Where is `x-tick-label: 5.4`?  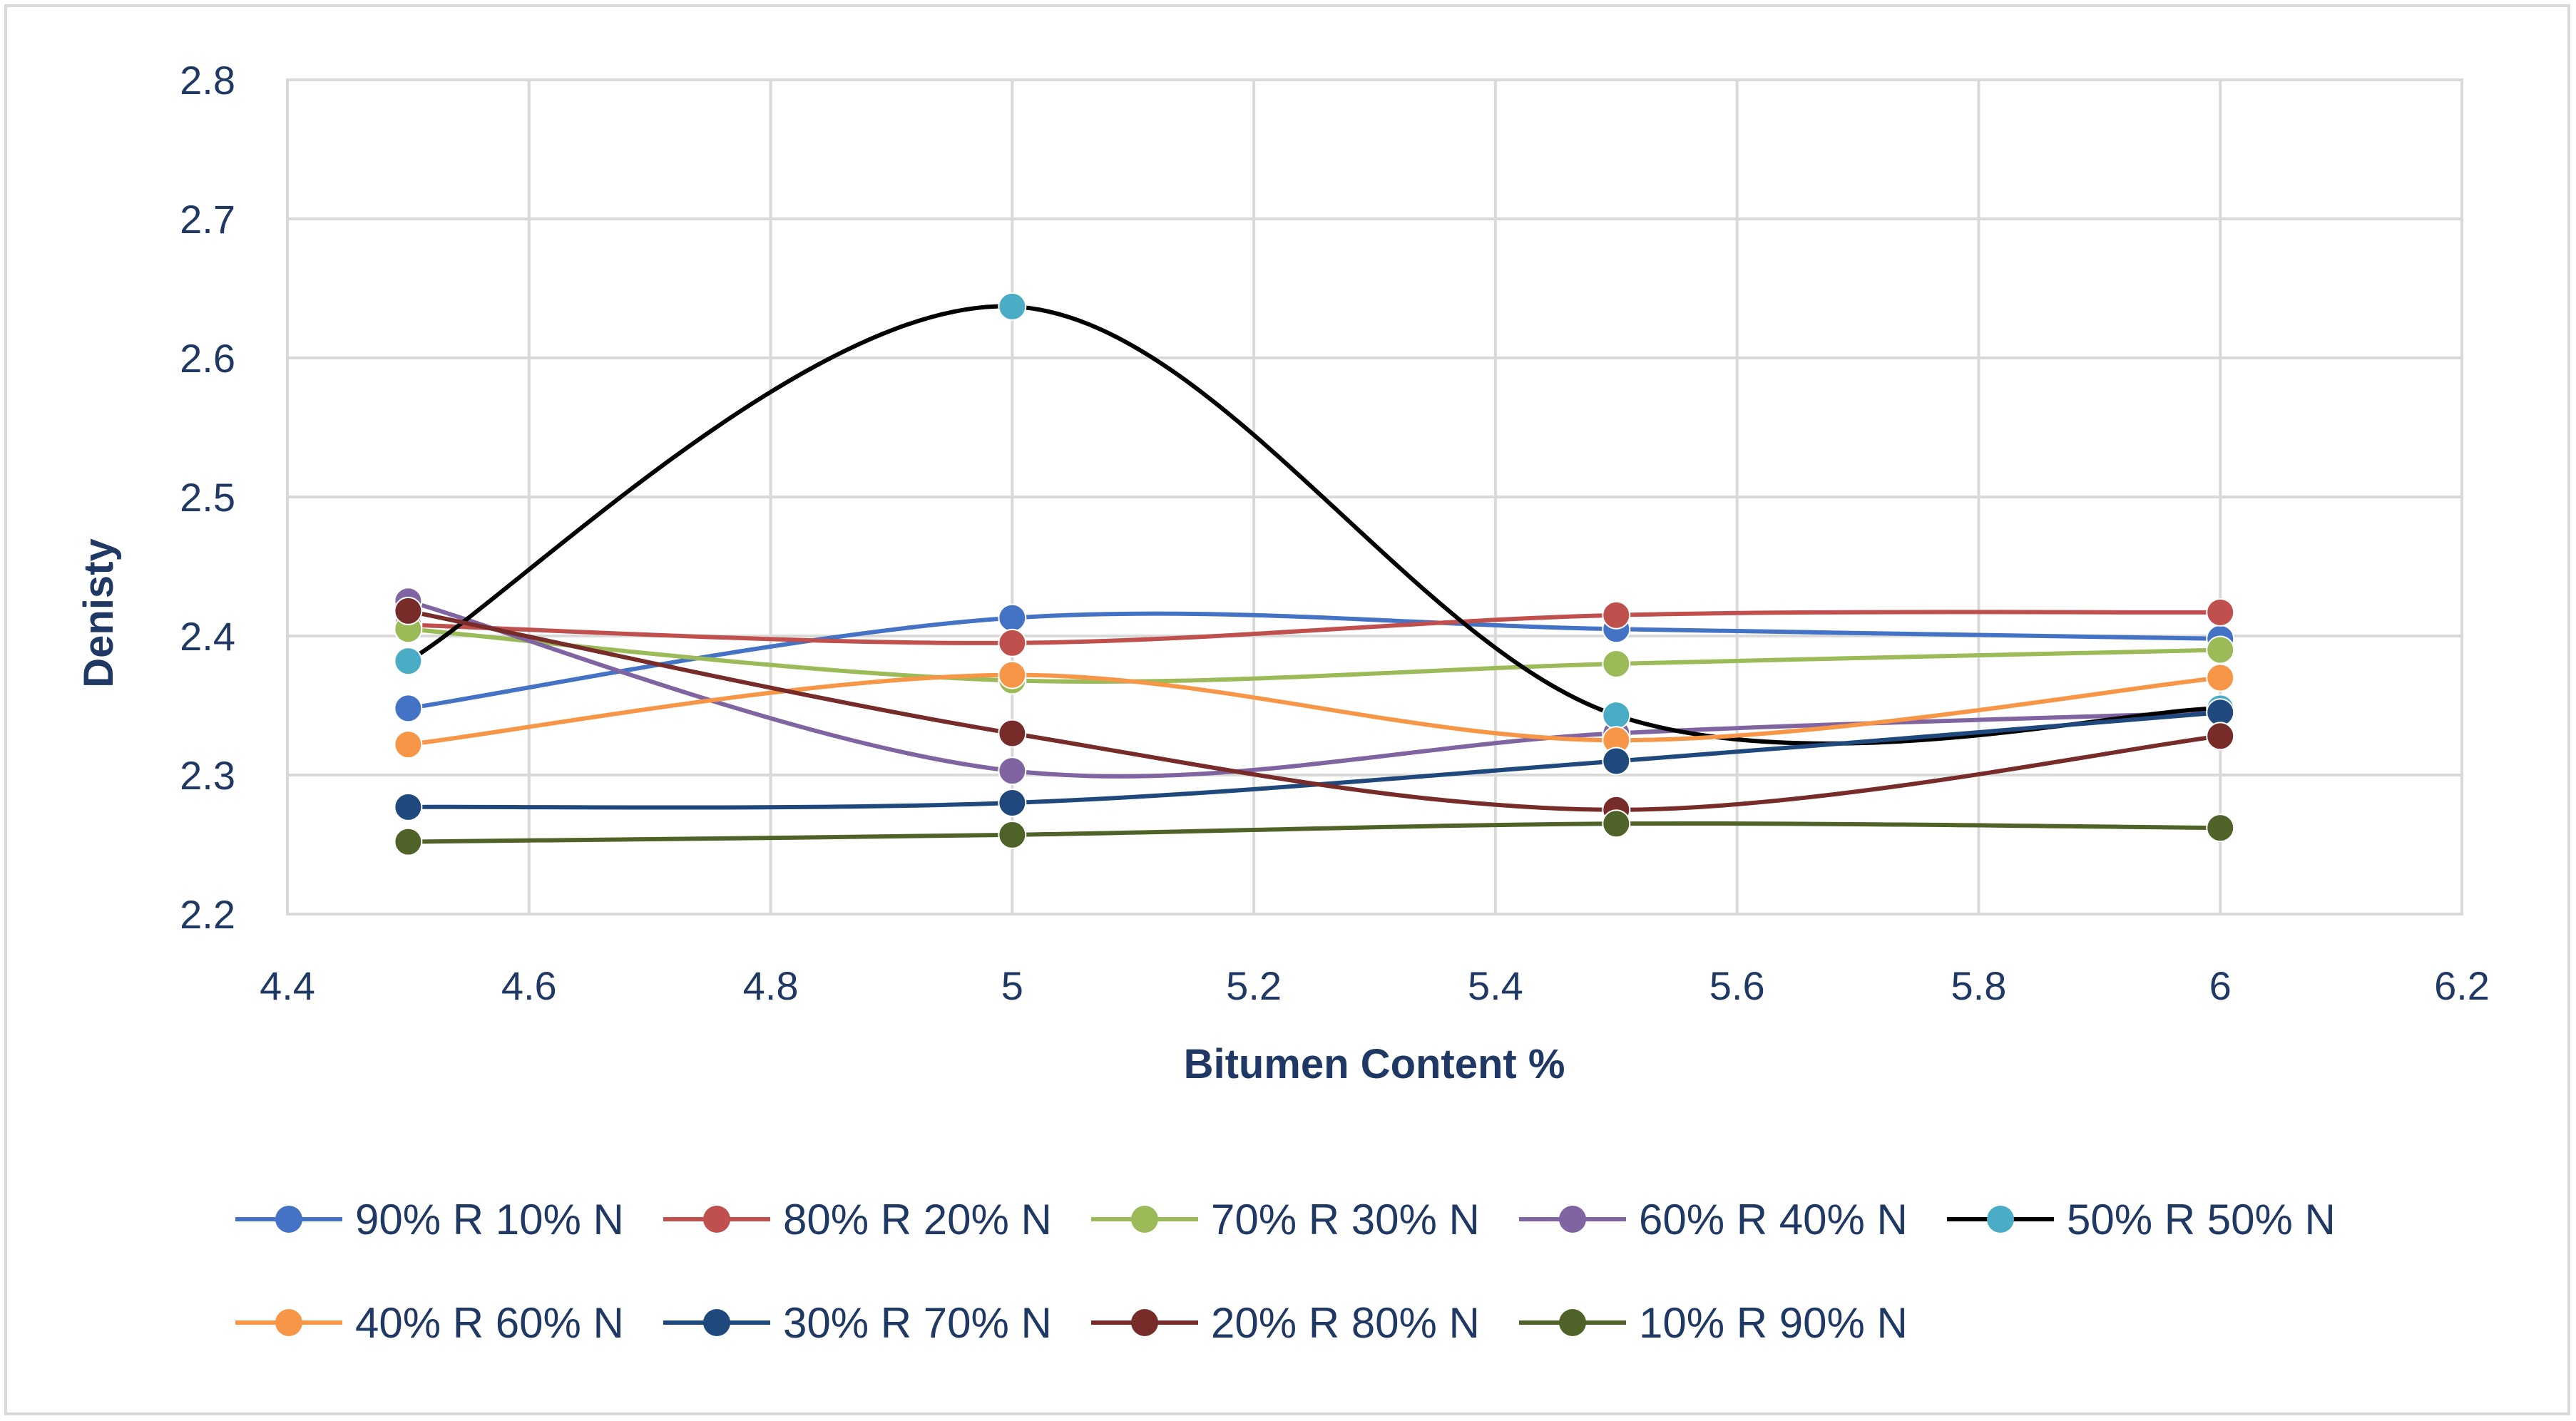 x-tick-label: 5.4 is located at coordinates (1496, 986).